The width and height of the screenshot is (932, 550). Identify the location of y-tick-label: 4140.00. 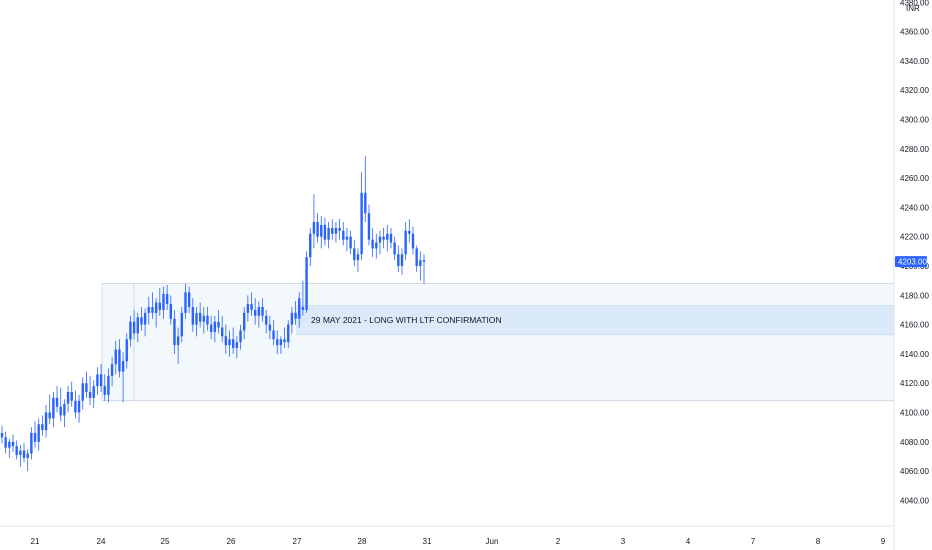
(914, 354).